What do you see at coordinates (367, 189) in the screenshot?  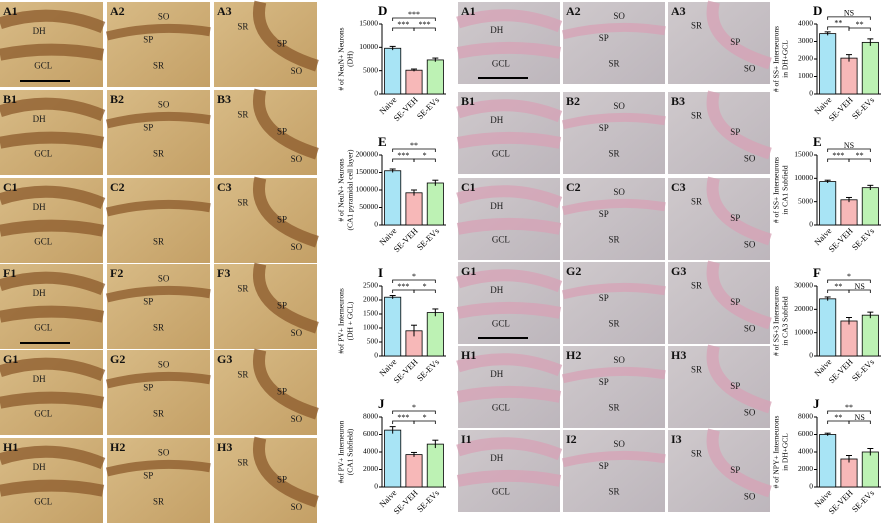 I see `y-tick-label: 100000` at bounding box center [367, 189].